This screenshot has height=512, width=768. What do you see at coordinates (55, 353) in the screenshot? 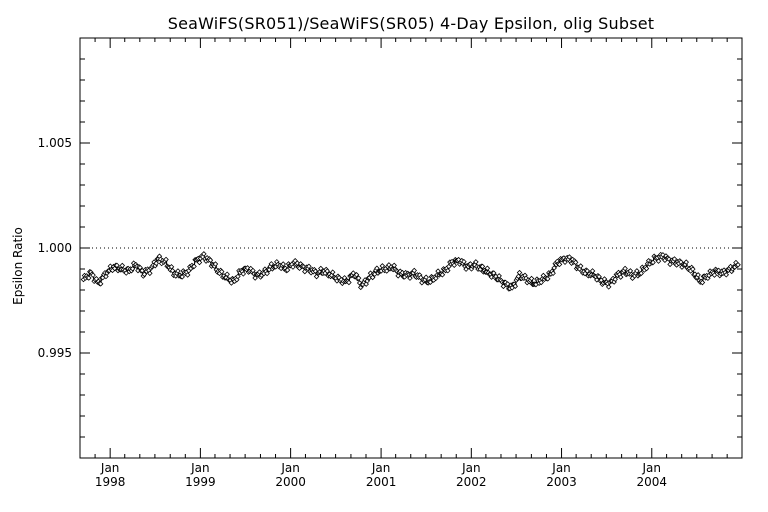
I see `y-tick-label: 0.995` at bounding box center [55, 353].